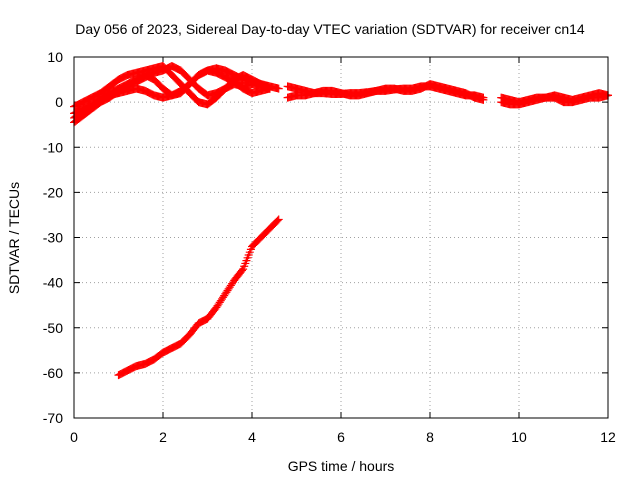  I want to click on y-tick-label: -50, so click(53, 328).